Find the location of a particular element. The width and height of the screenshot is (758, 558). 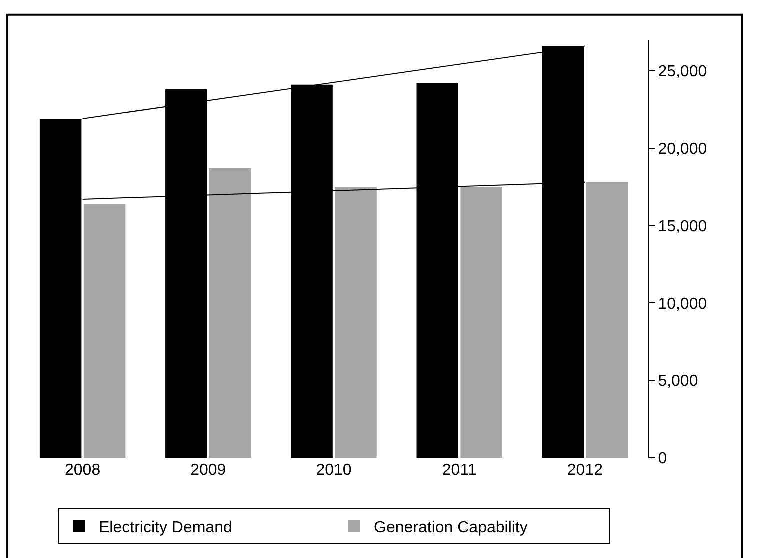

x-tick-label: 2008 is located at coordinates (83, 470).